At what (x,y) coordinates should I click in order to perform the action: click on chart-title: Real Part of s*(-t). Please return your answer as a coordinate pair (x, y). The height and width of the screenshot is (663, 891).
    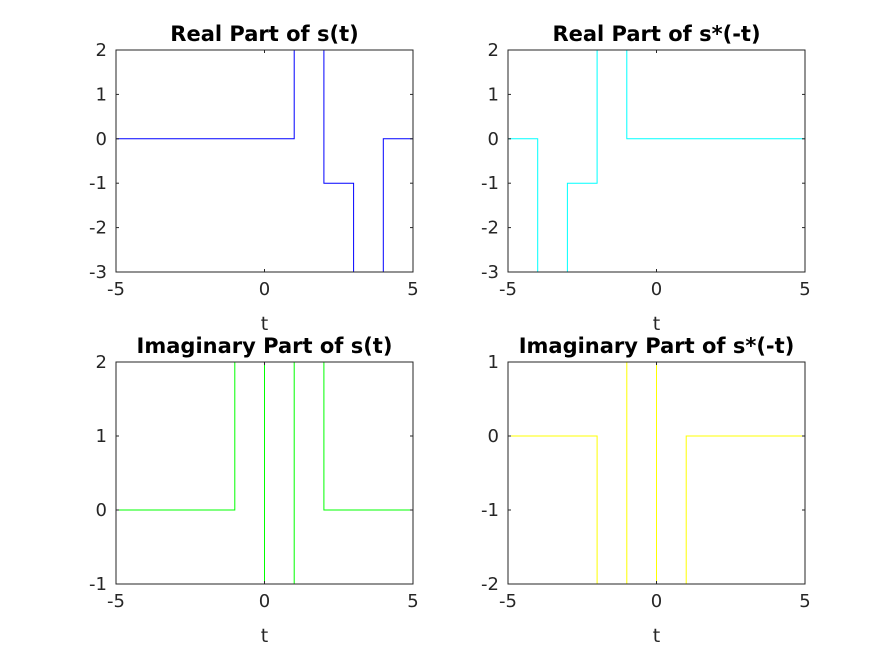
    Looking at the image, I should click on (656, 34).